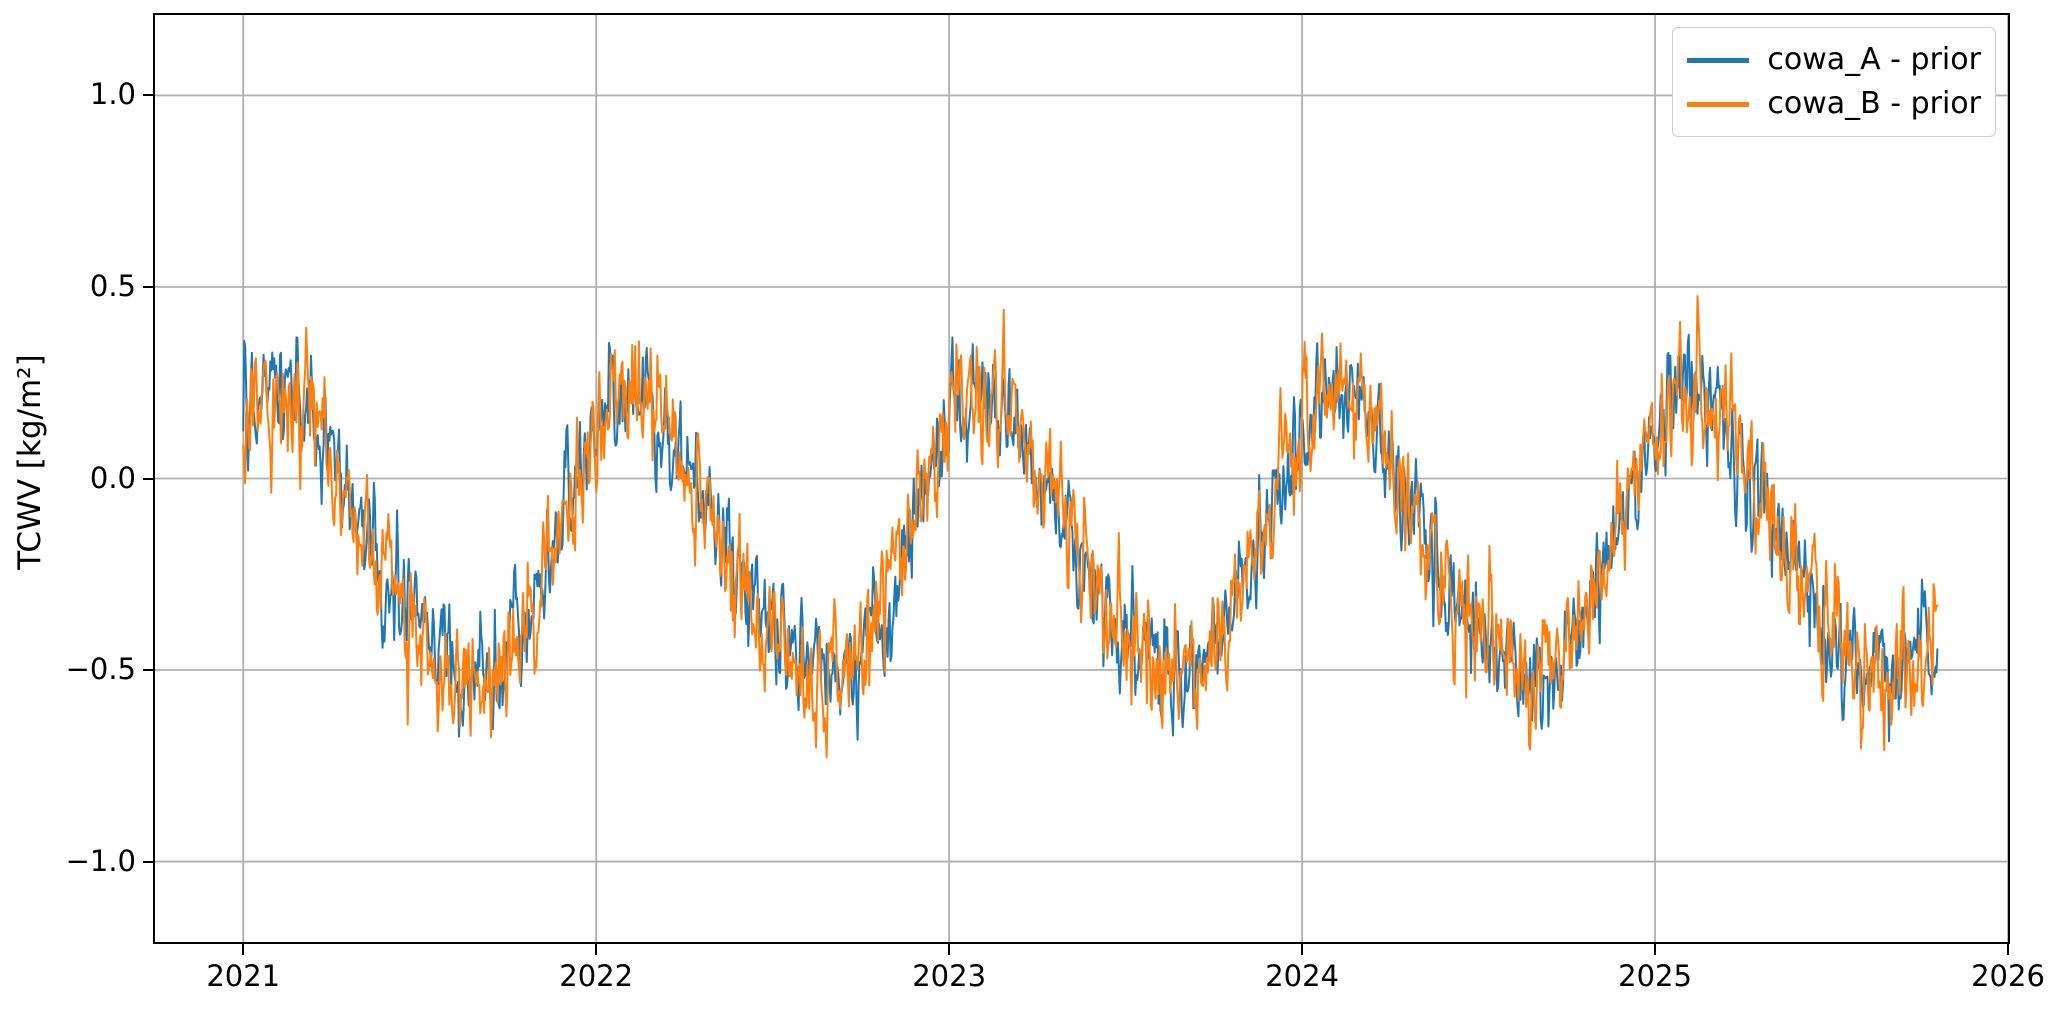 This screenshot has width=2063, height=1012. What do you see at coordinates (243, 976) in the screenshot?
I see `x-tick-label-0: 2021` at bounding box center [243, 976].